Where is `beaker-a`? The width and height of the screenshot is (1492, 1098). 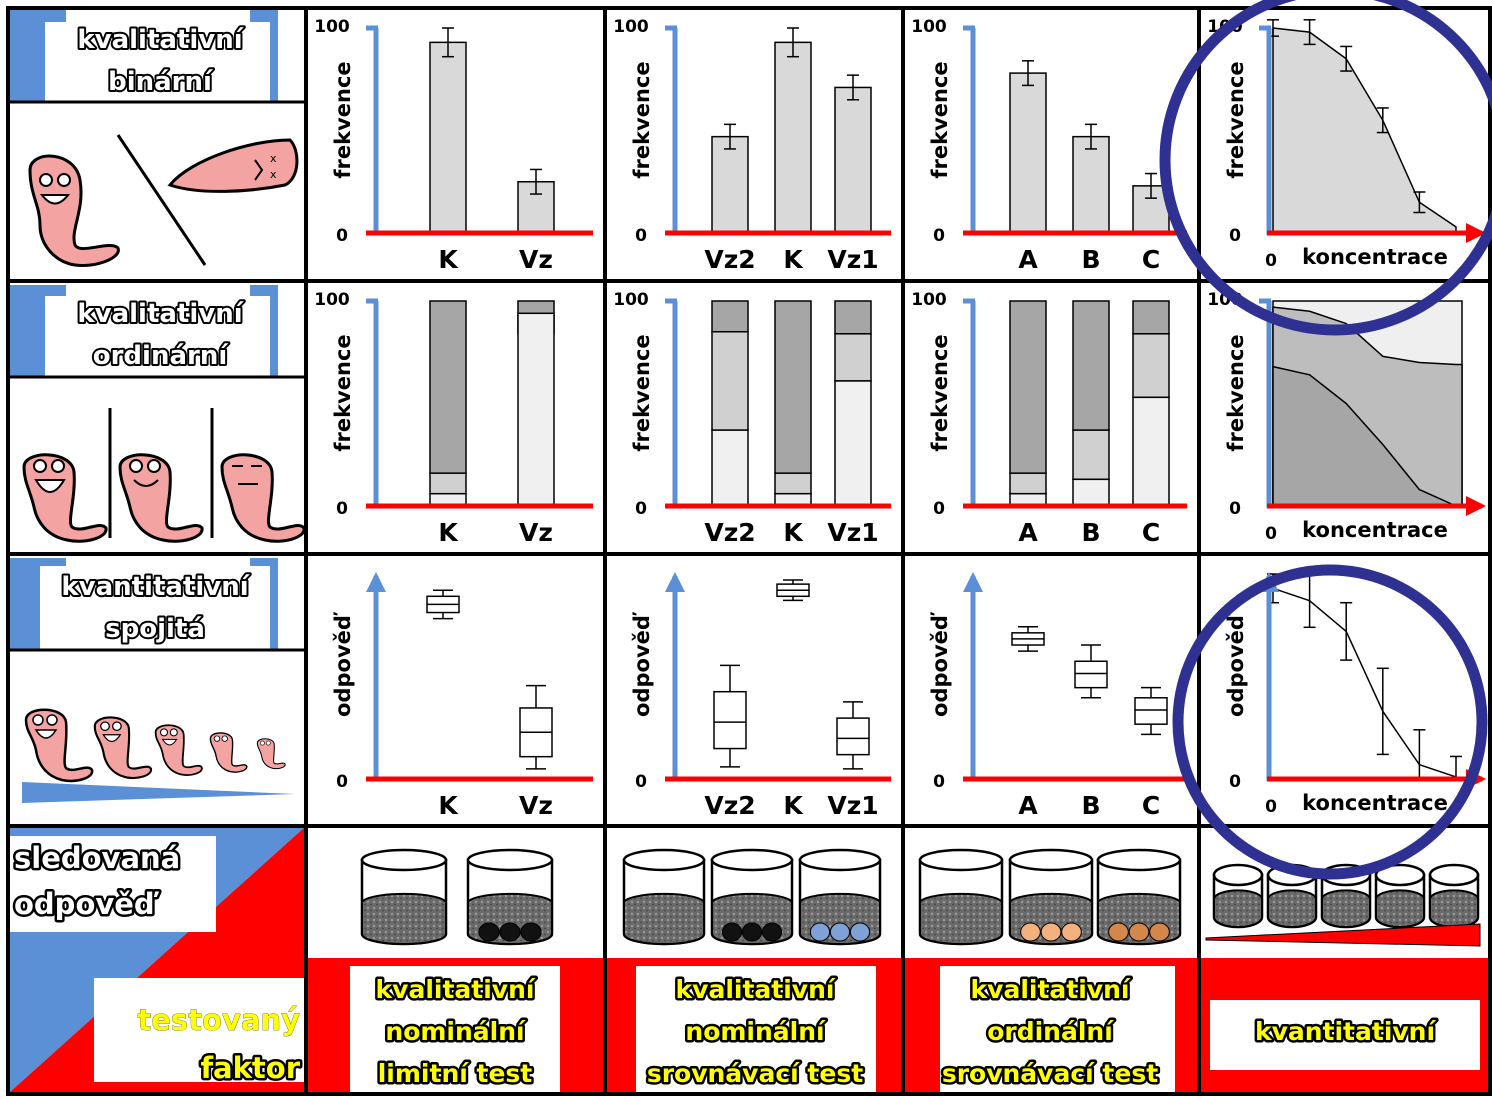
beaker-a is located at coordinates (961, 897).